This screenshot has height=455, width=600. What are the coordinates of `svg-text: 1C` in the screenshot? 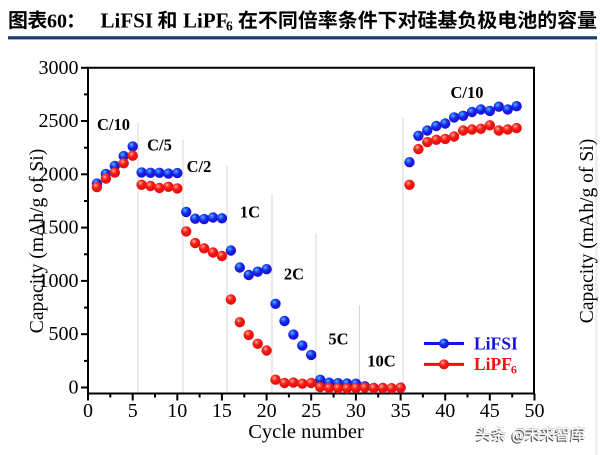 It's located at (250, 212).